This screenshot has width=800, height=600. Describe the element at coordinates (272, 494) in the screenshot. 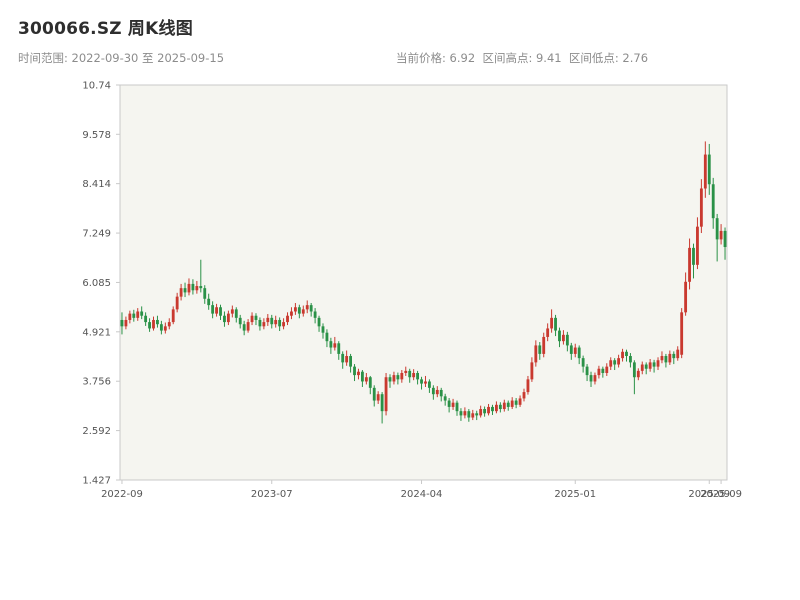

I see `svg-text: 2023-07` at that location.